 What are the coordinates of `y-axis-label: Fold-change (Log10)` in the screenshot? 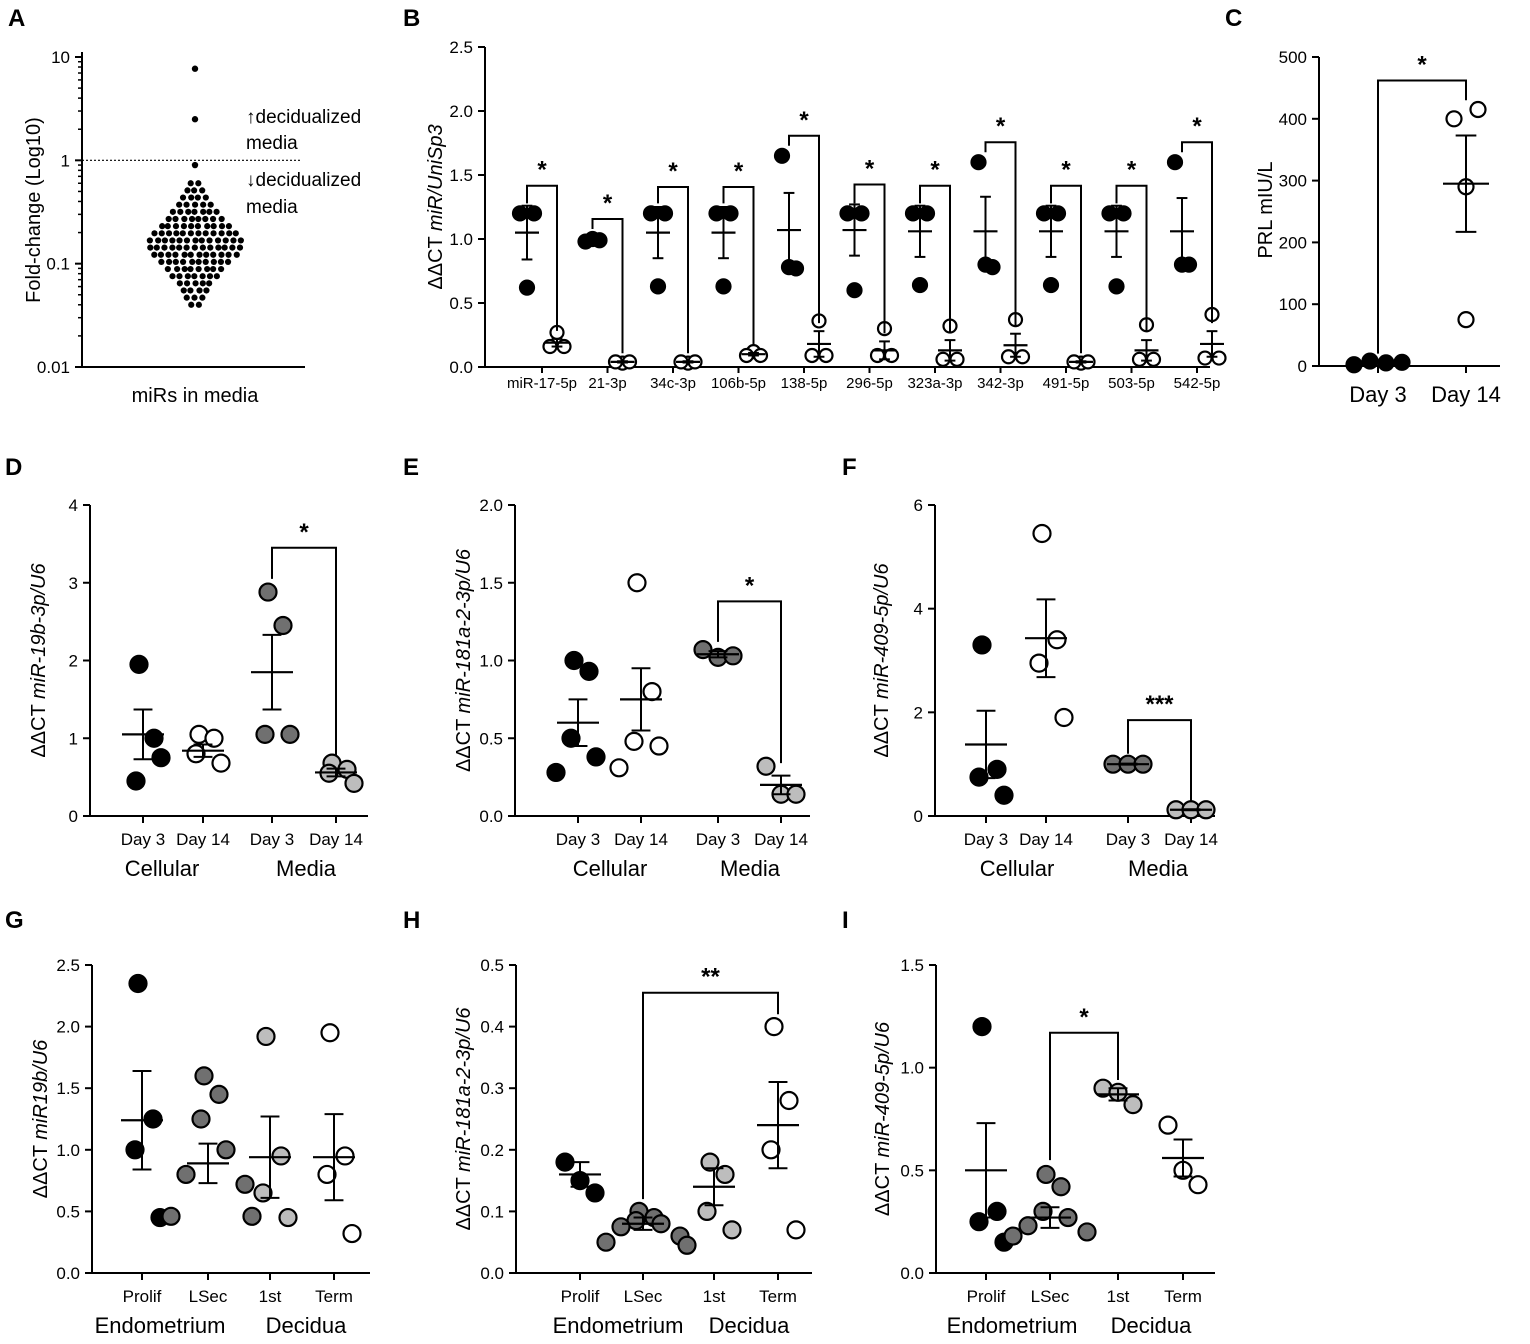 It's located at (34, 210).